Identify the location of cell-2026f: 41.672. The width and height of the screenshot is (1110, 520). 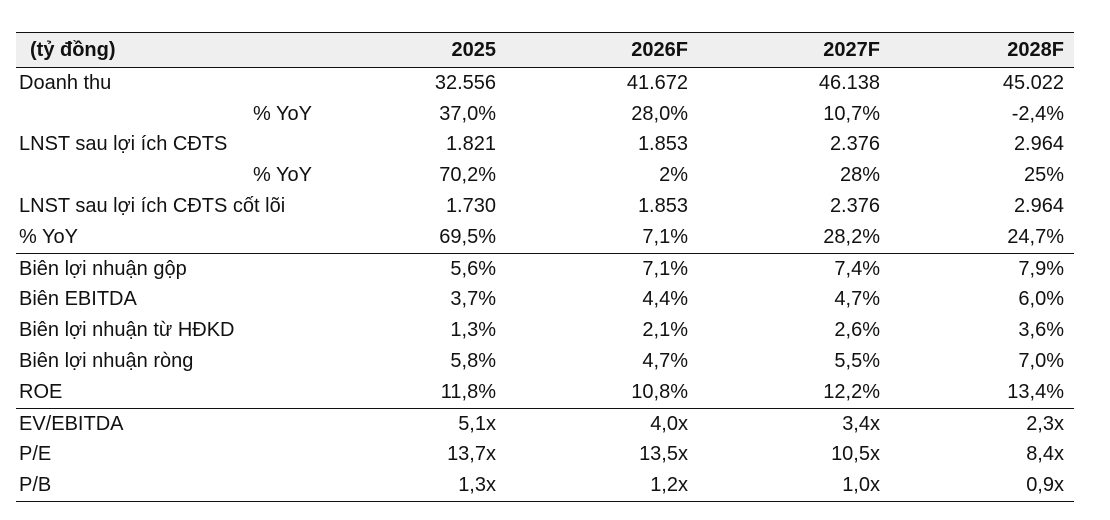
(657, 82).